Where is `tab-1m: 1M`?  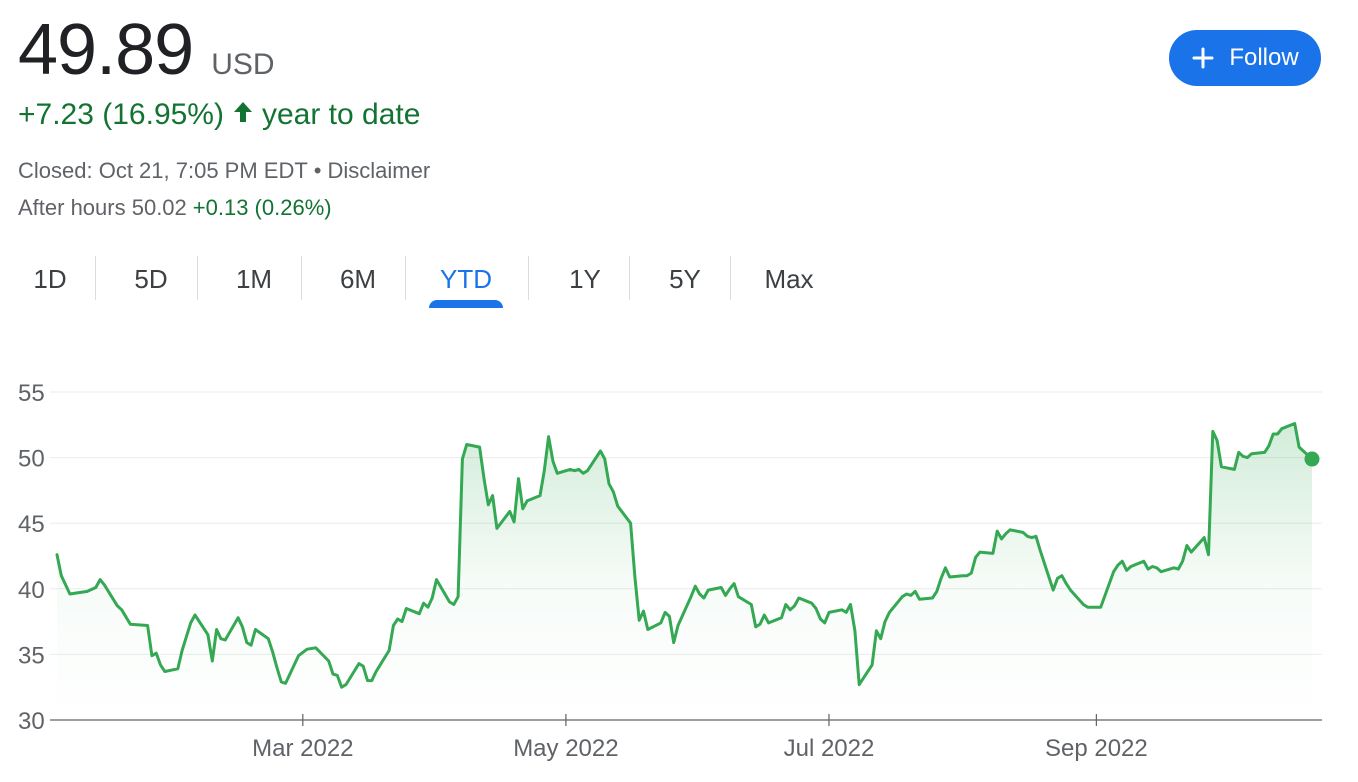
tab-1m: 1M is located at coordinates (254, 278).